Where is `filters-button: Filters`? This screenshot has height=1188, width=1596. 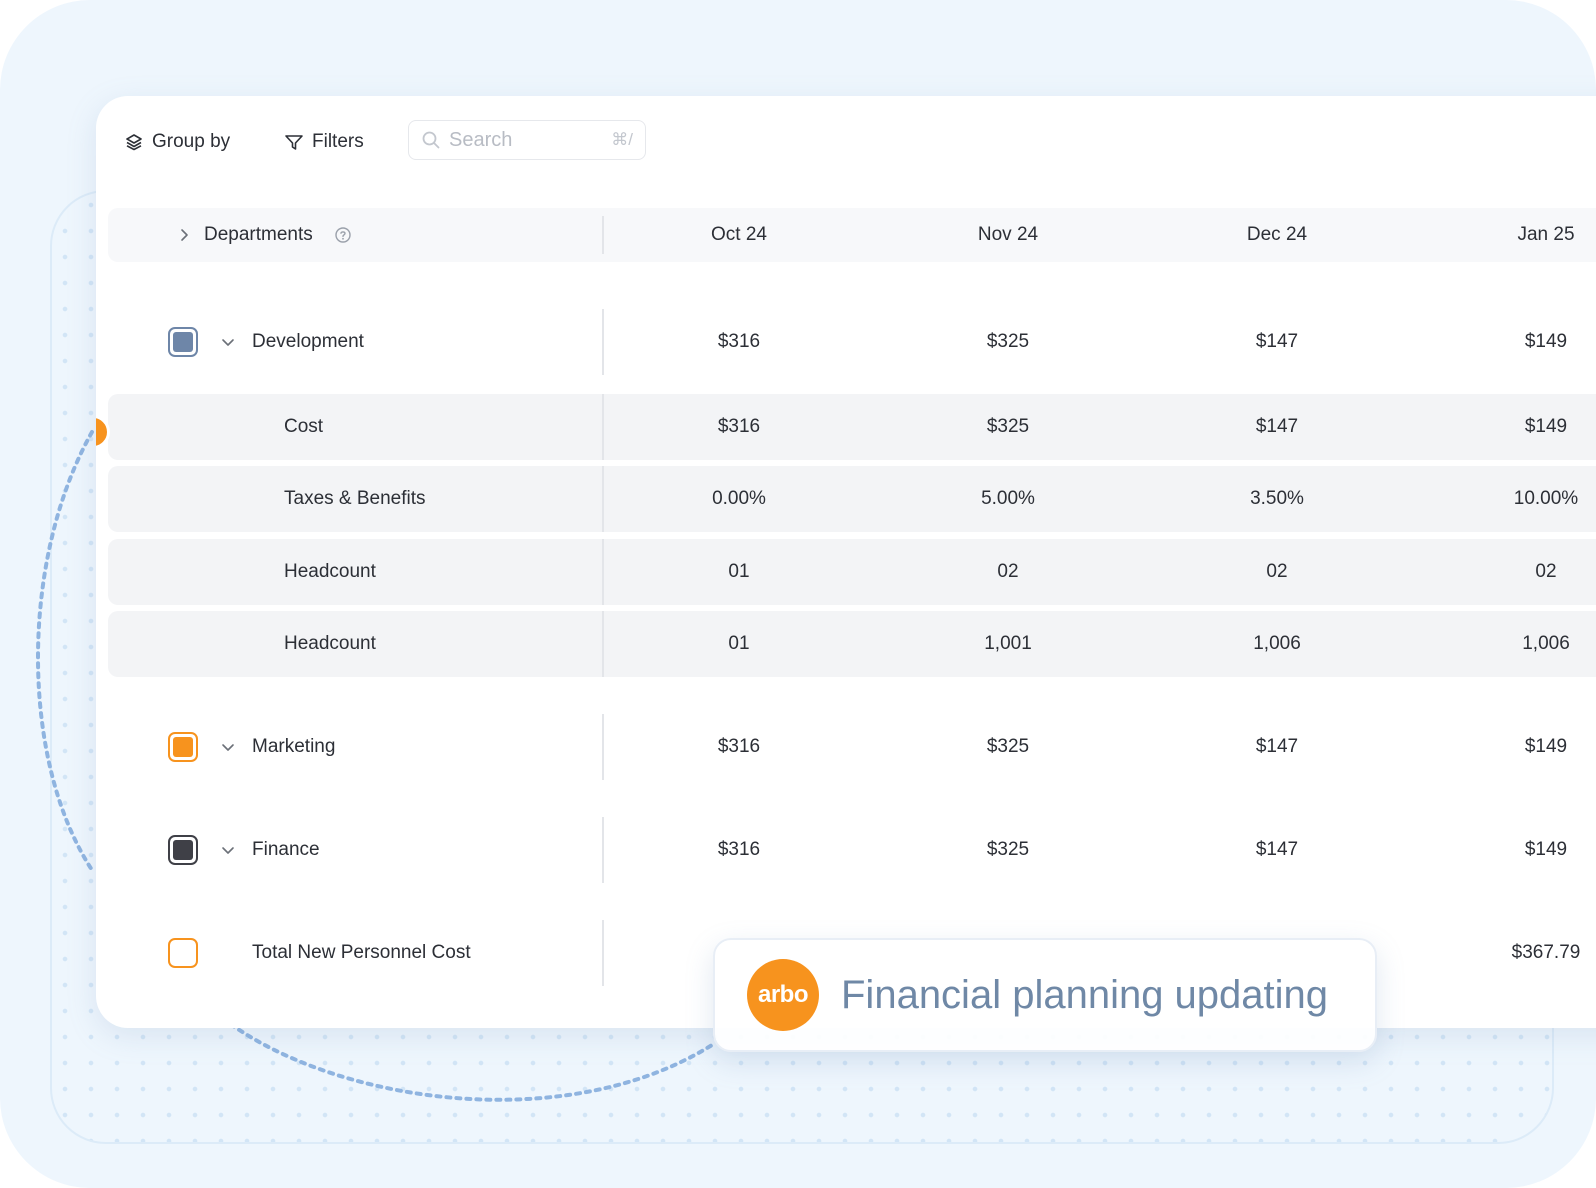 filters-button: Filters is located at coordinates (324, 142).